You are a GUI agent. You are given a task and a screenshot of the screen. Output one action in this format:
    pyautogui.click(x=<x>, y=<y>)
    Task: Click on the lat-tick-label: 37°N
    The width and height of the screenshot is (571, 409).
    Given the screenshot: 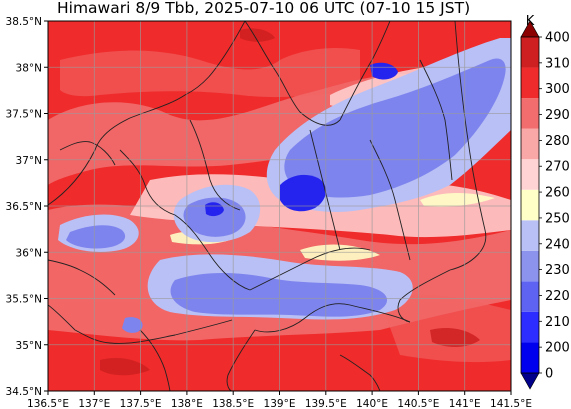 What is the action you would take?
    pyautogui.click(x=29, y=161)
    